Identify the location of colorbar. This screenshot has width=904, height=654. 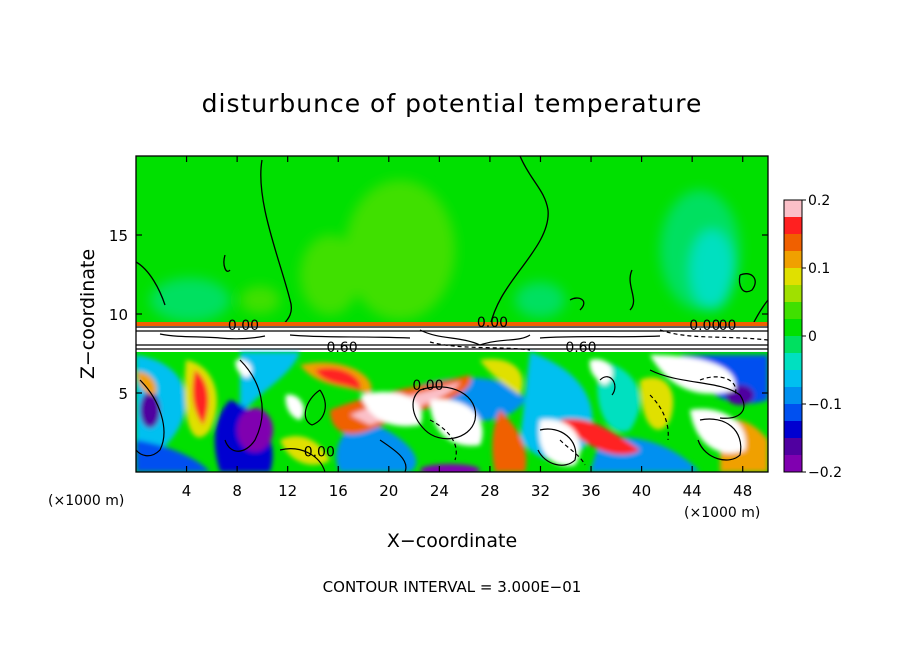
(793, 336).